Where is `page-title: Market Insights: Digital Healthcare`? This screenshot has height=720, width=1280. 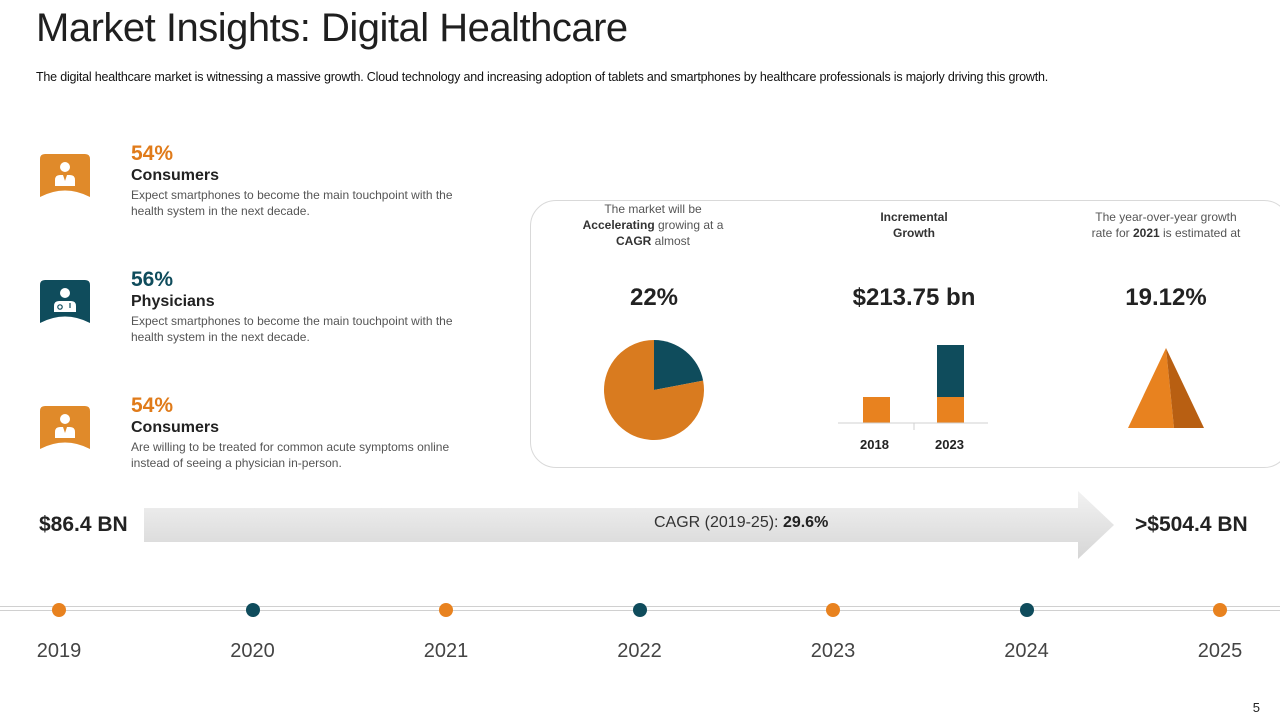
page-title: Market Insights: Digital Healthcare is located at coordinates (332, 28).